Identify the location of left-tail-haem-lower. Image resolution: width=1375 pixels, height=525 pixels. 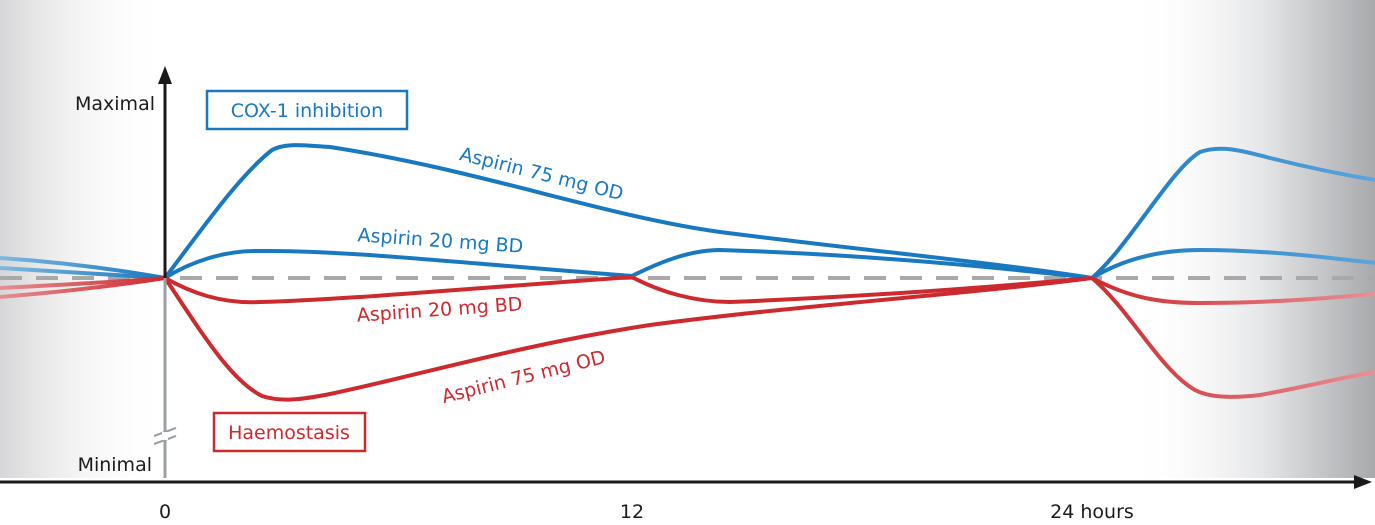
(83, 287).